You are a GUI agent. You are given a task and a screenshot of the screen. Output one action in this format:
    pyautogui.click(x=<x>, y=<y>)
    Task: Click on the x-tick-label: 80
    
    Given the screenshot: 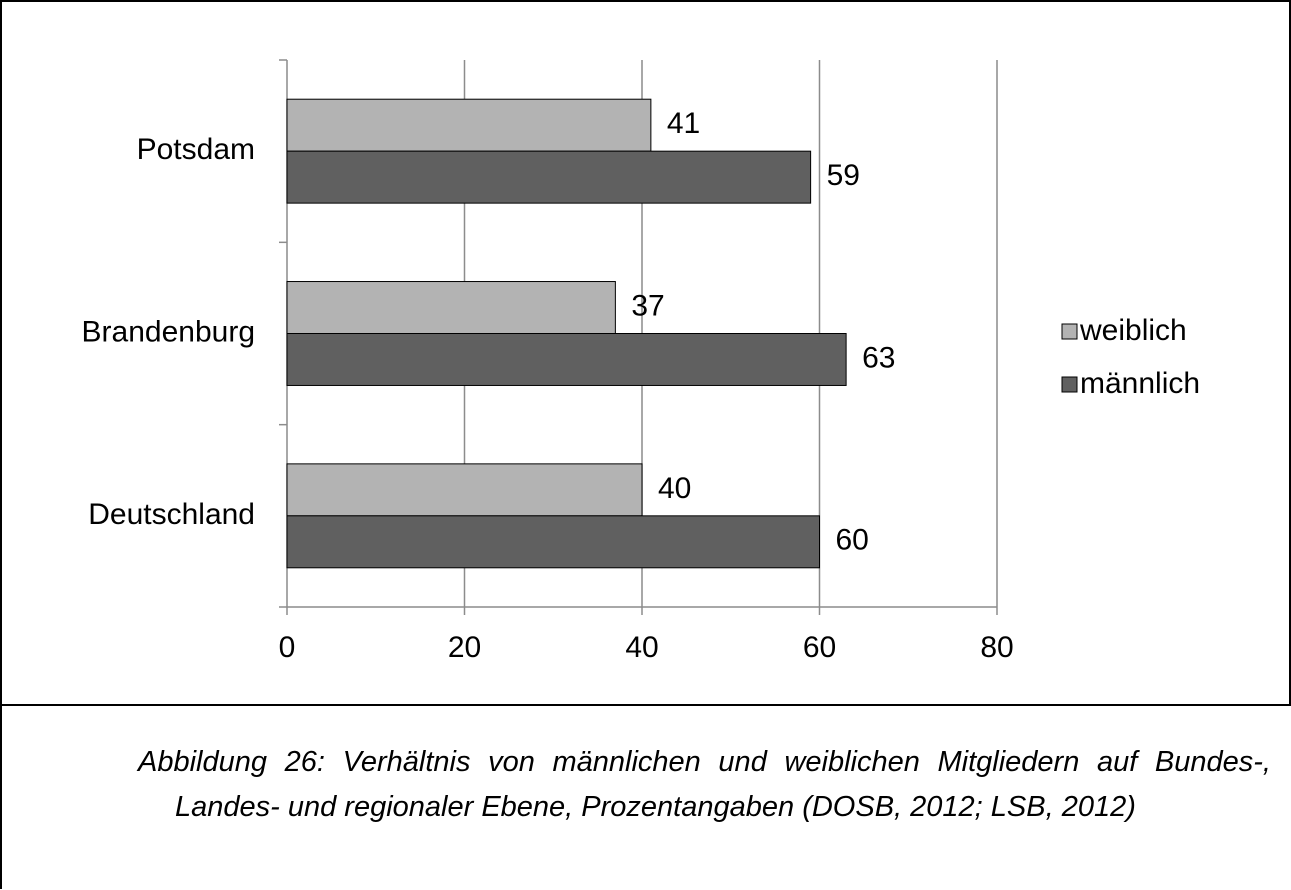 What is the action you would take?
    pyautogui.click(x=996, y=647)
    